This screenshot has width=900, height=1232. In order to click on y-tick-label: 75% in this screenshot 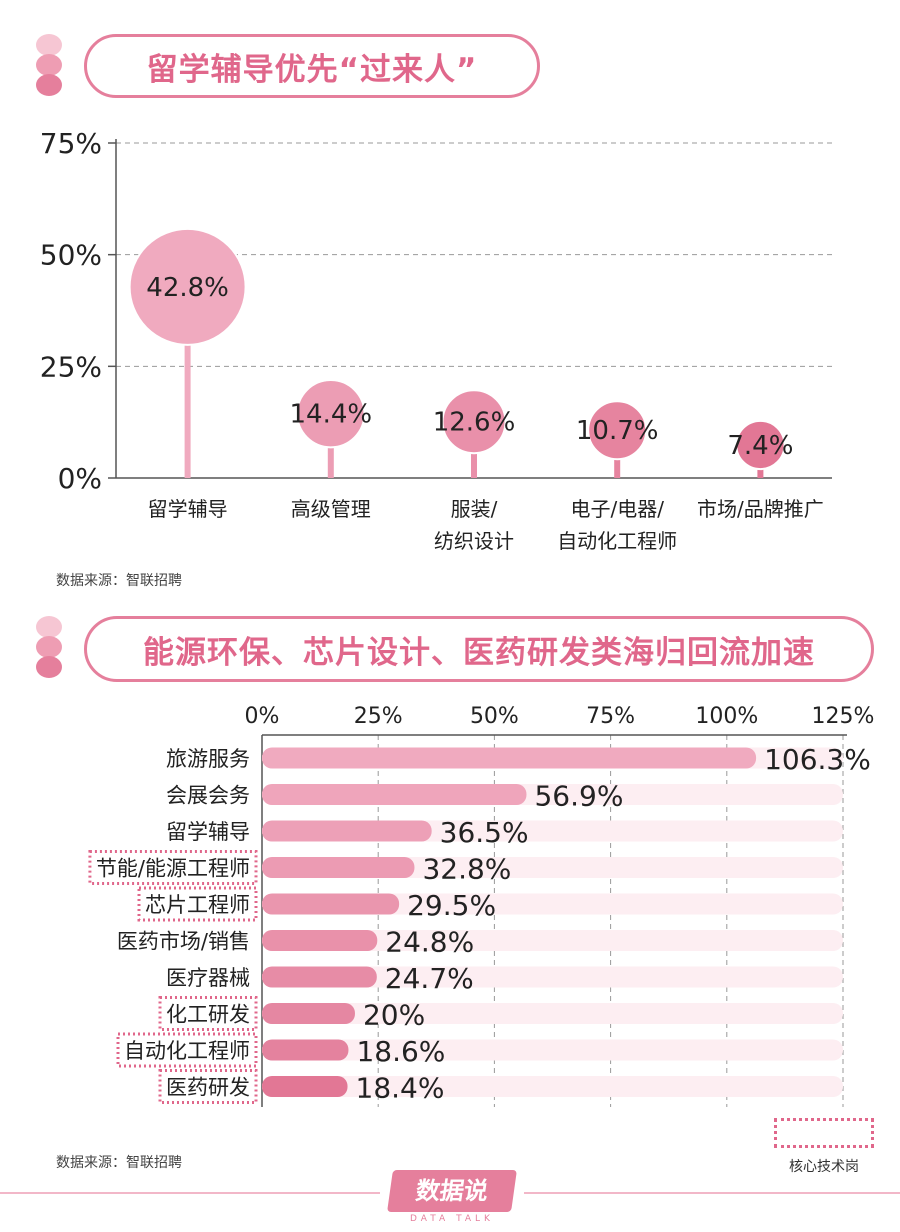, I will do `click(71, 143)`.